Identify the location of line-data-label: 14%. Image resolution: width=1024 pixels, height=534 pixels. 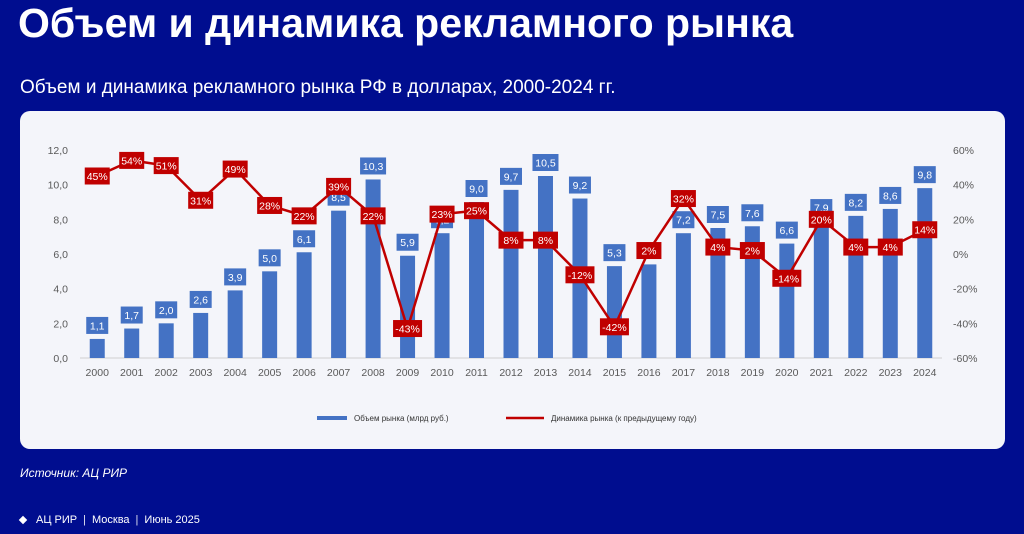
(924, 231).